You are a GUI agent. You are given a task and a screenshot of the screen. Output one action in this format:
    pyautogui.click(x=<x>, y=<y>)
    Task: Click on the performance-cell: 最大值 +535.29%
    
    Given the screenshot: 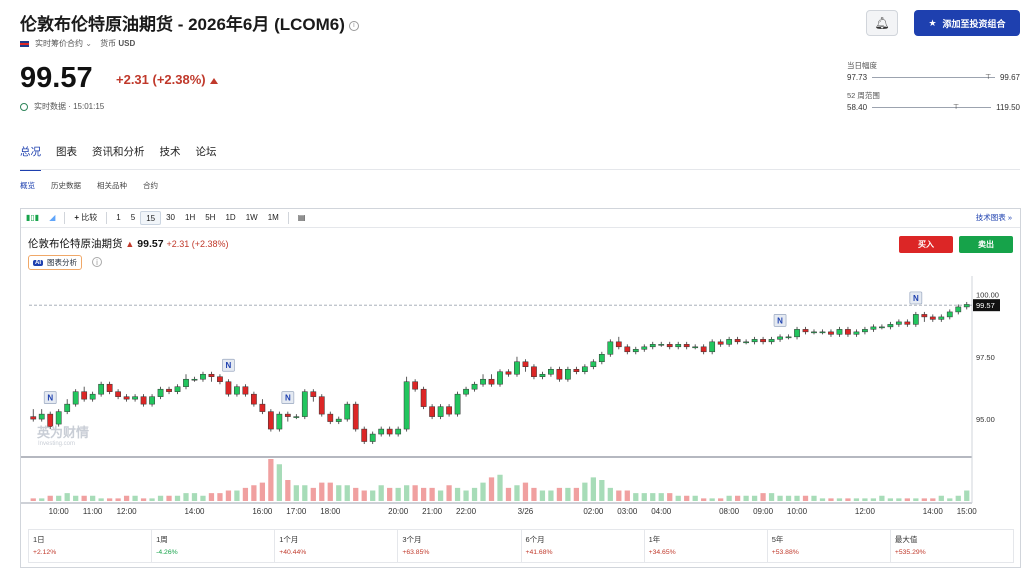 What is the action you would take?
    pyautogui.click(x=952, y=546)
    